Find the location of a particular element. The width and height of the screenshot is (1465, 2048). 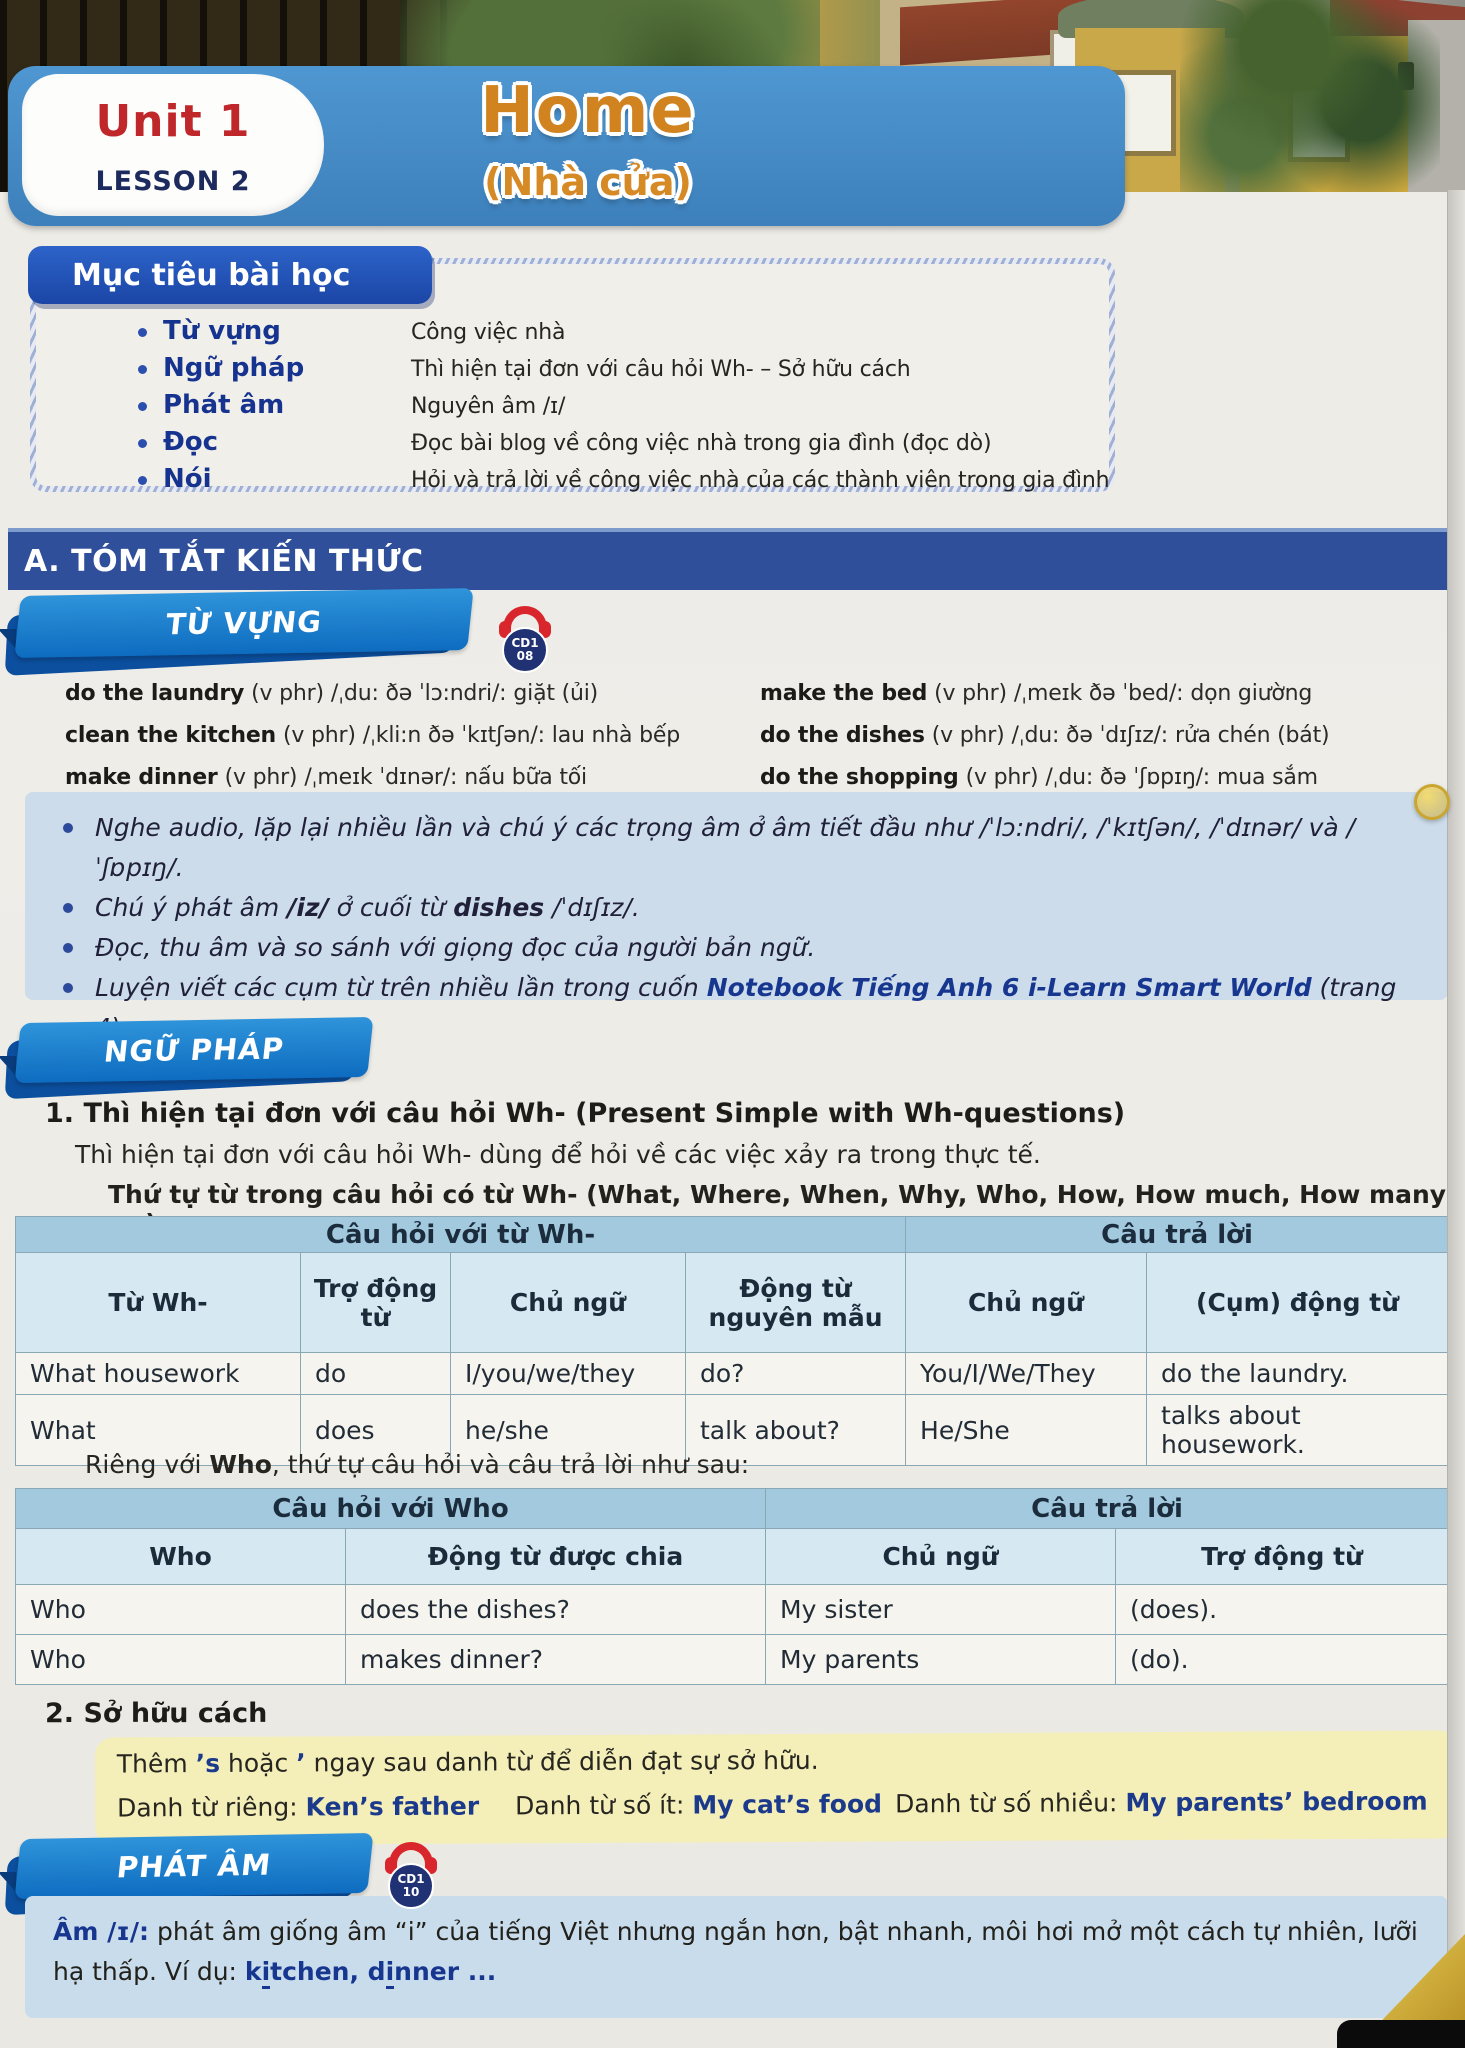

photo-tree is located at coordinates (1310, 96).